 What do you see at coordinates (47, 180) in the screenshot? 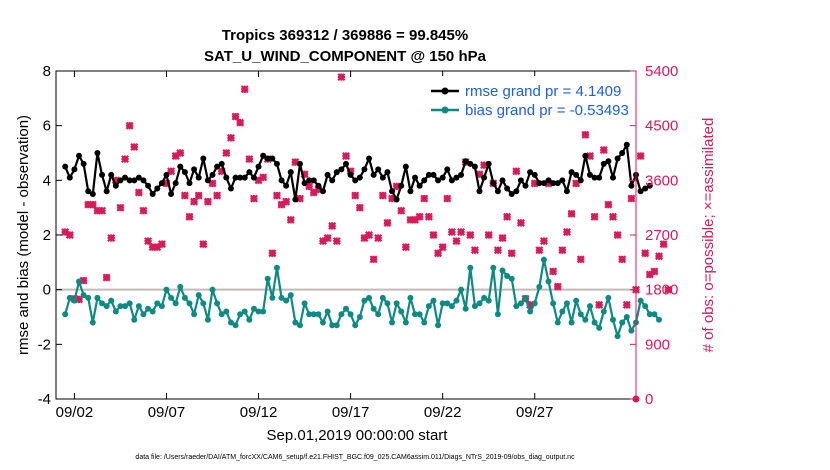
I see `left-y-tick-label: 4` at bounding box center [47, 180].